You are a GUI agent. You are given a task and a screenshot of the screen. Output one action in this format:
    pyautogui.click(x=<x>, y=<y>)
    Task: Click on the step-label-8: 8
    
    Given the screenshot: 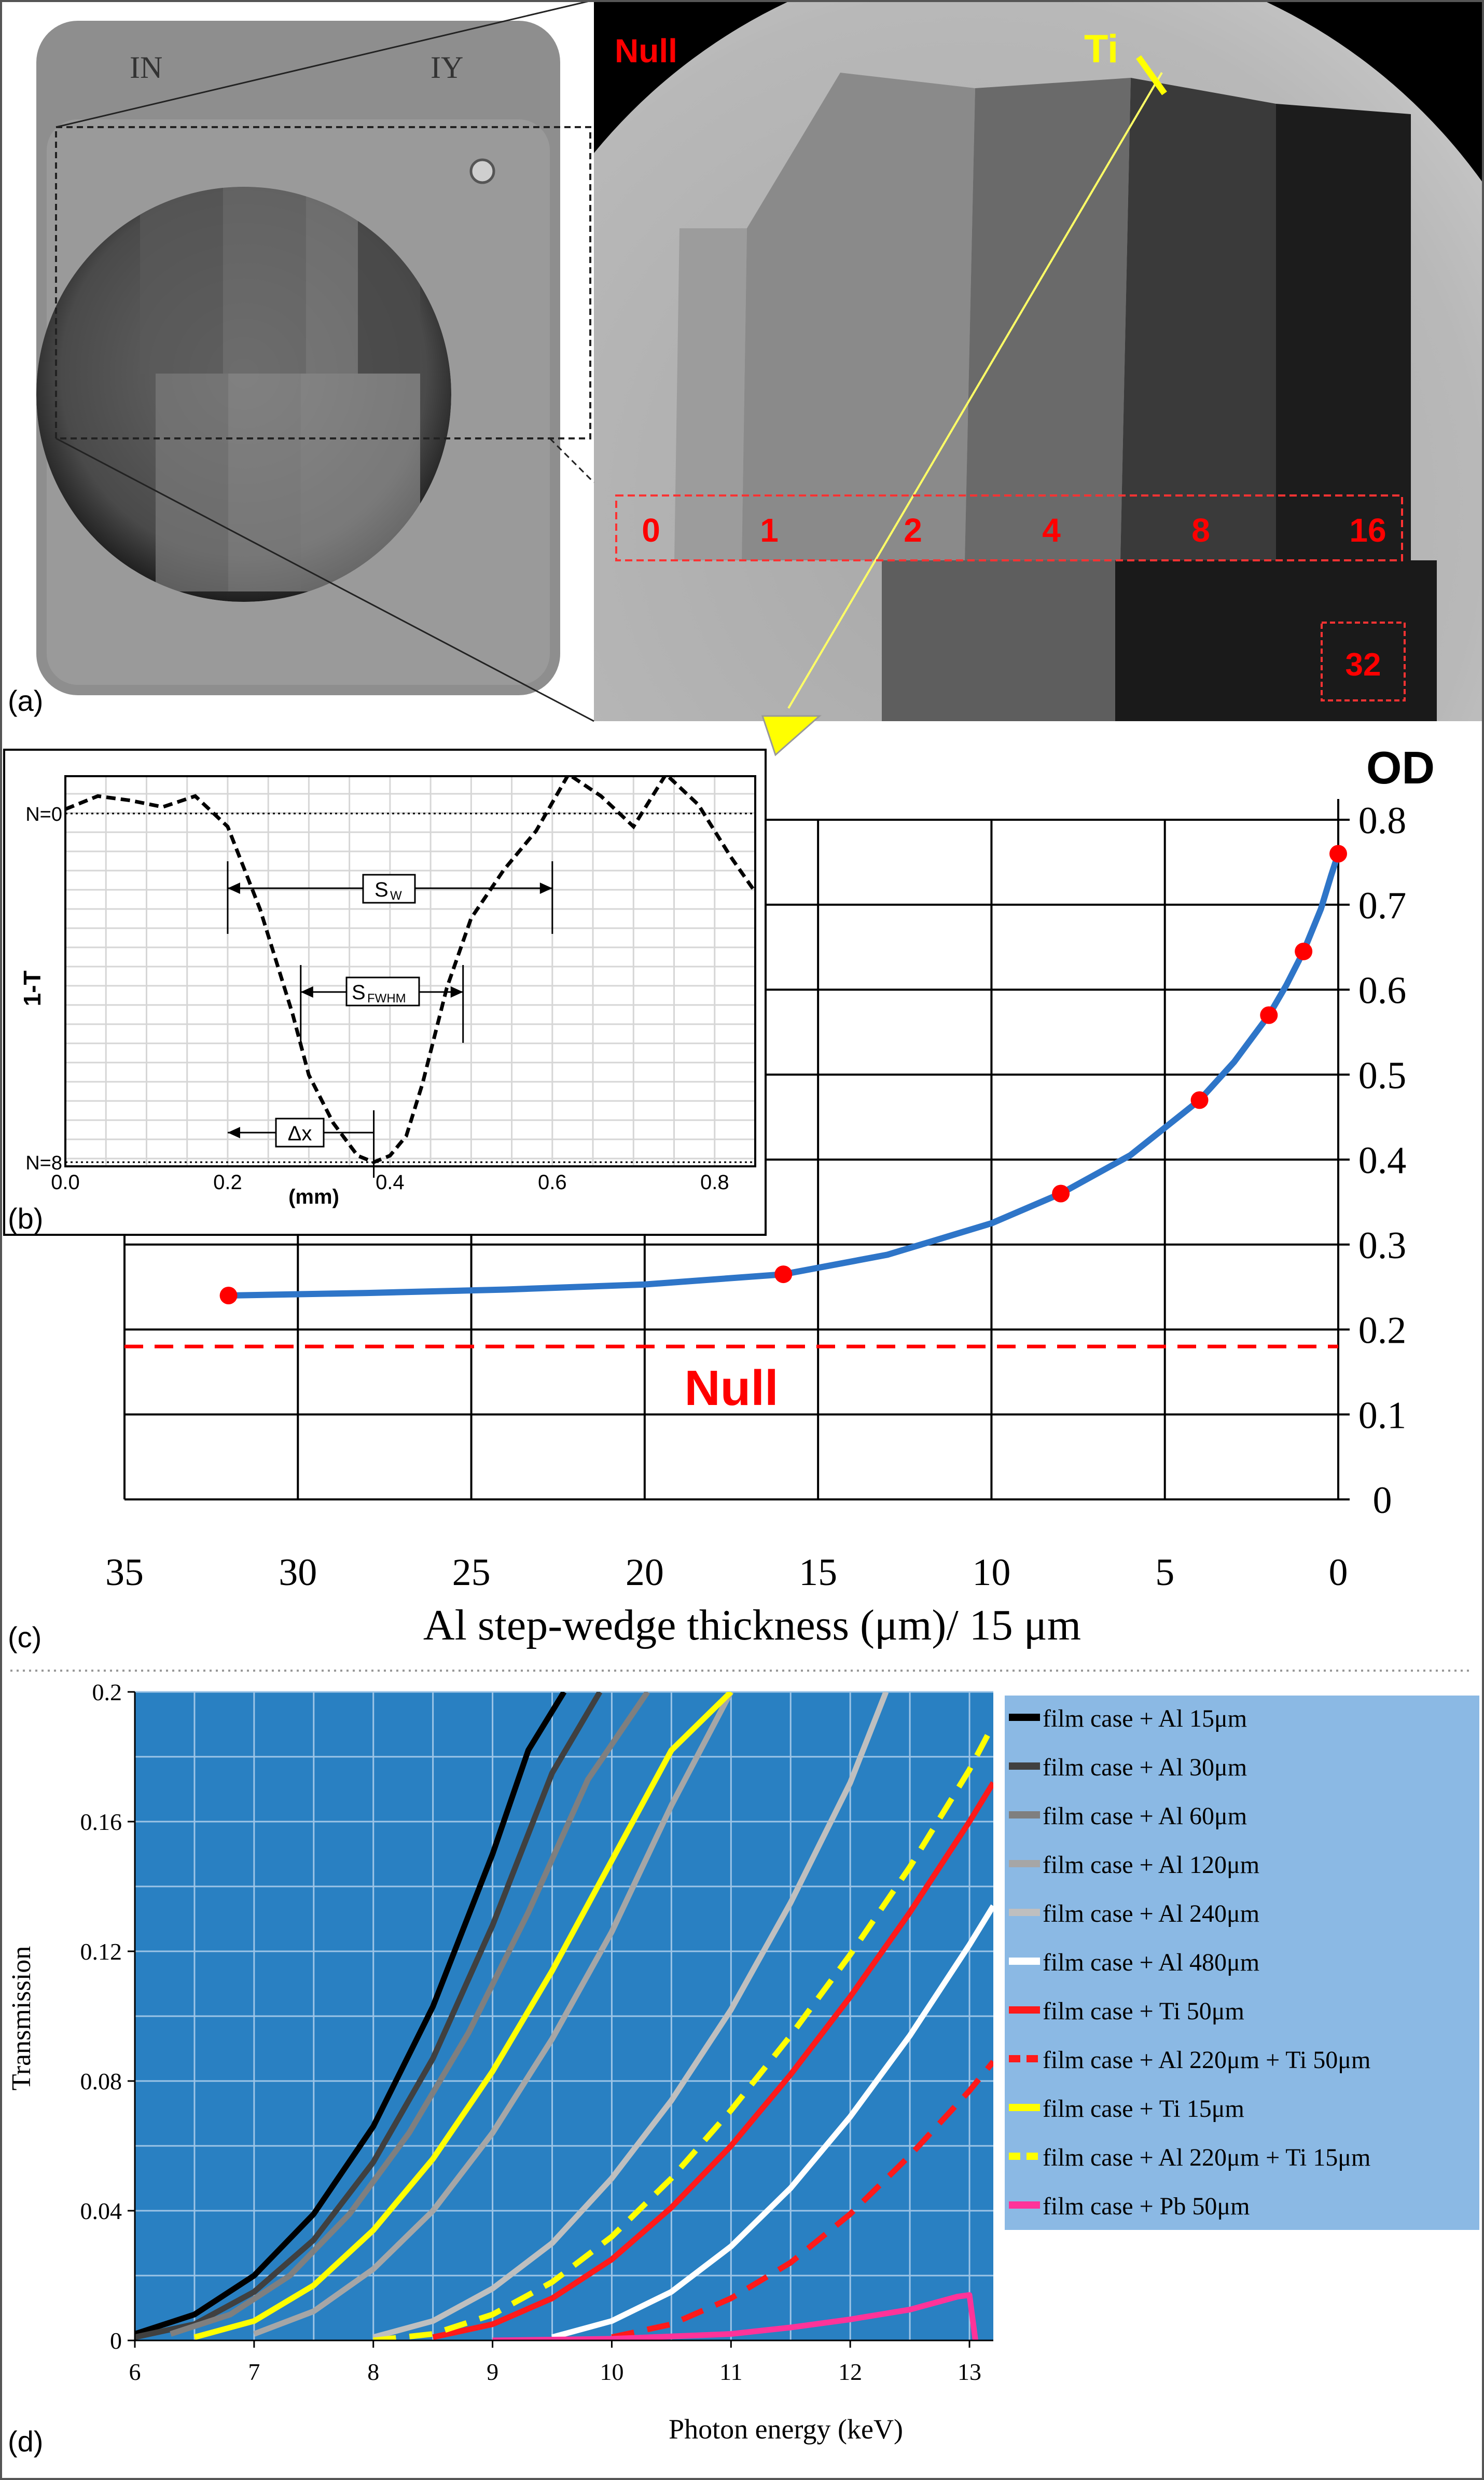 What is the action you would take?
    pyautogui.click(x=1200, y=530)
    